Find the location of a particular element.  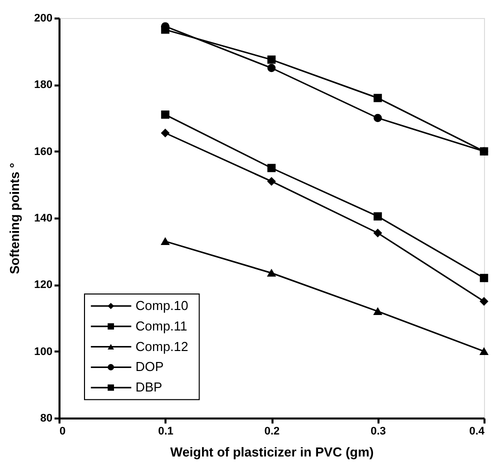

legend-label: Comp.12 is located at coordinates (162, 346).